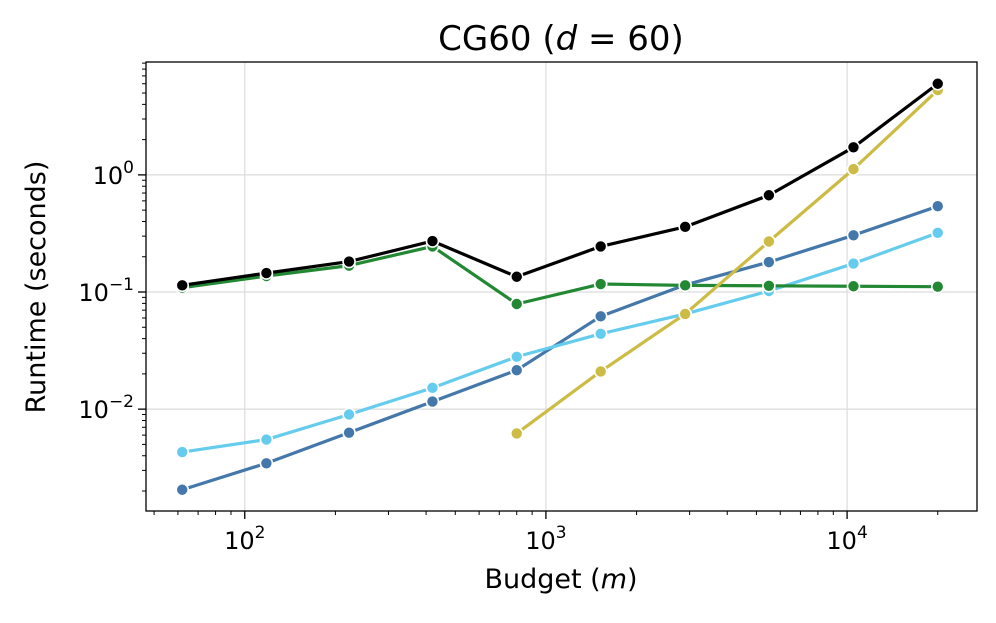  I want to click on x-tick-label: 10², so click(244, 539).